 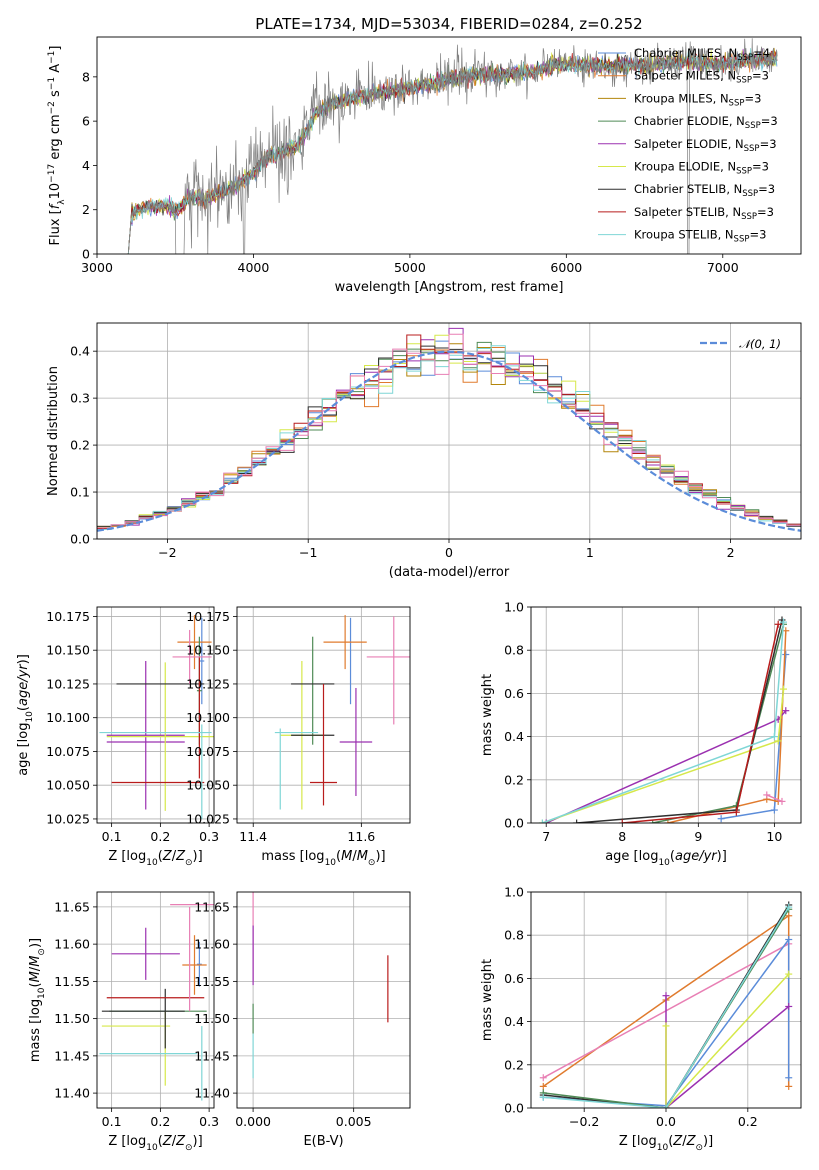 I want to click on legend-label: Kroupa ELODIE, NSSP=3, so click(x=701, y=168).